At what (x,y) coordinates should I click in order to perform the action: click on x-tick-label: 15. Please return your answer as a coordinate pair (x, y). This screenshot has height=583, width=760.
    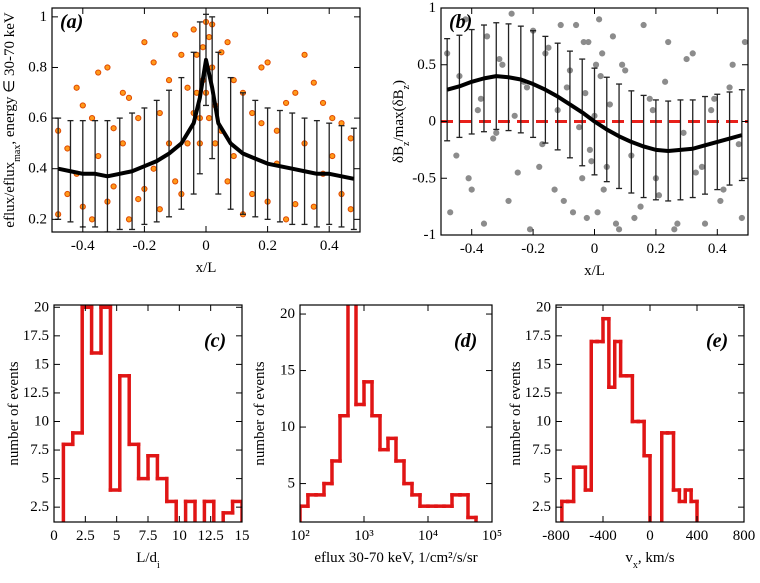
    Looking at the image, I should click on (242, 536).